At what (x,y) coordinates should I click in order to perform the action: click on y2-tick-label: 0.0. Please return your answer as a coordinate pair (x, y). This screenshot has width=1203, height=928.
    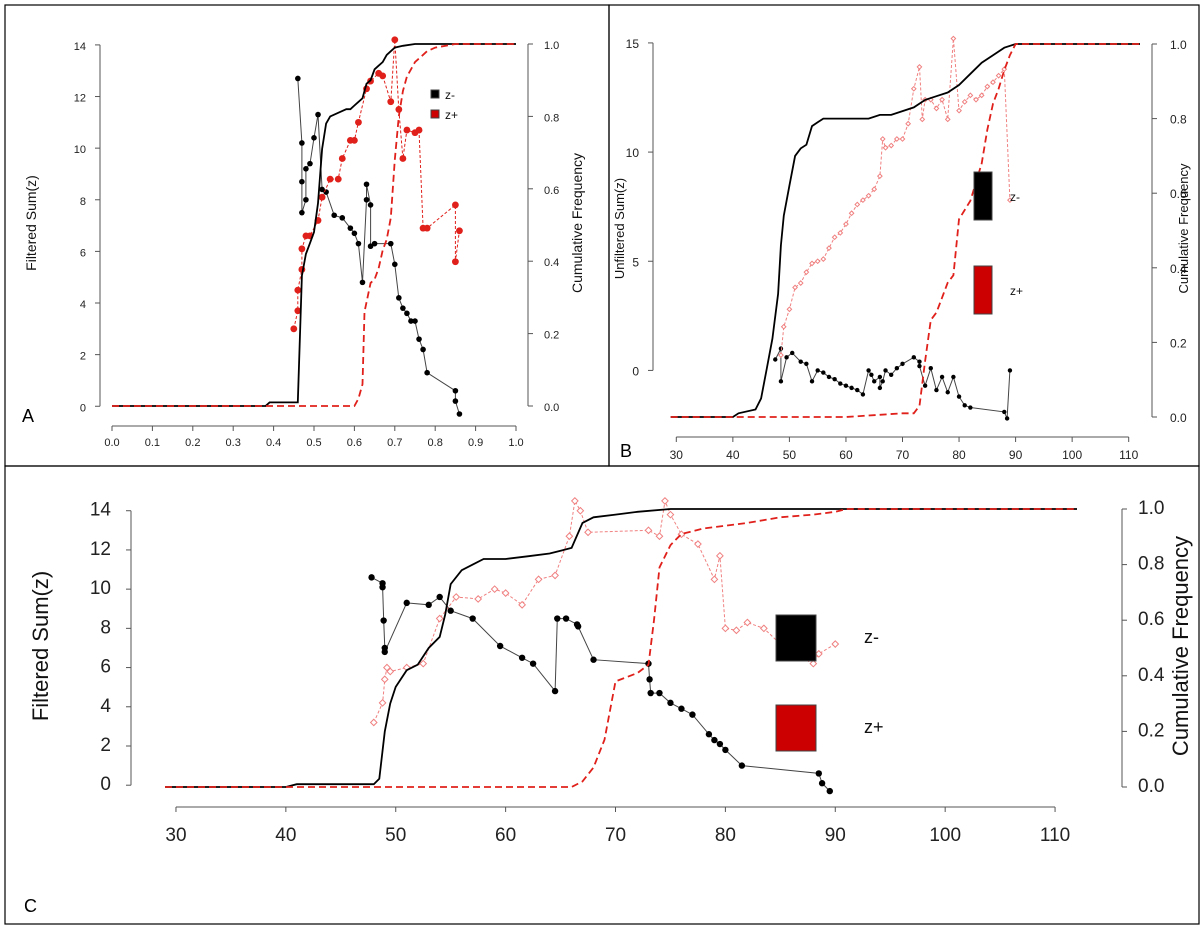
    Looking at the image, I should click on (1178, 418).